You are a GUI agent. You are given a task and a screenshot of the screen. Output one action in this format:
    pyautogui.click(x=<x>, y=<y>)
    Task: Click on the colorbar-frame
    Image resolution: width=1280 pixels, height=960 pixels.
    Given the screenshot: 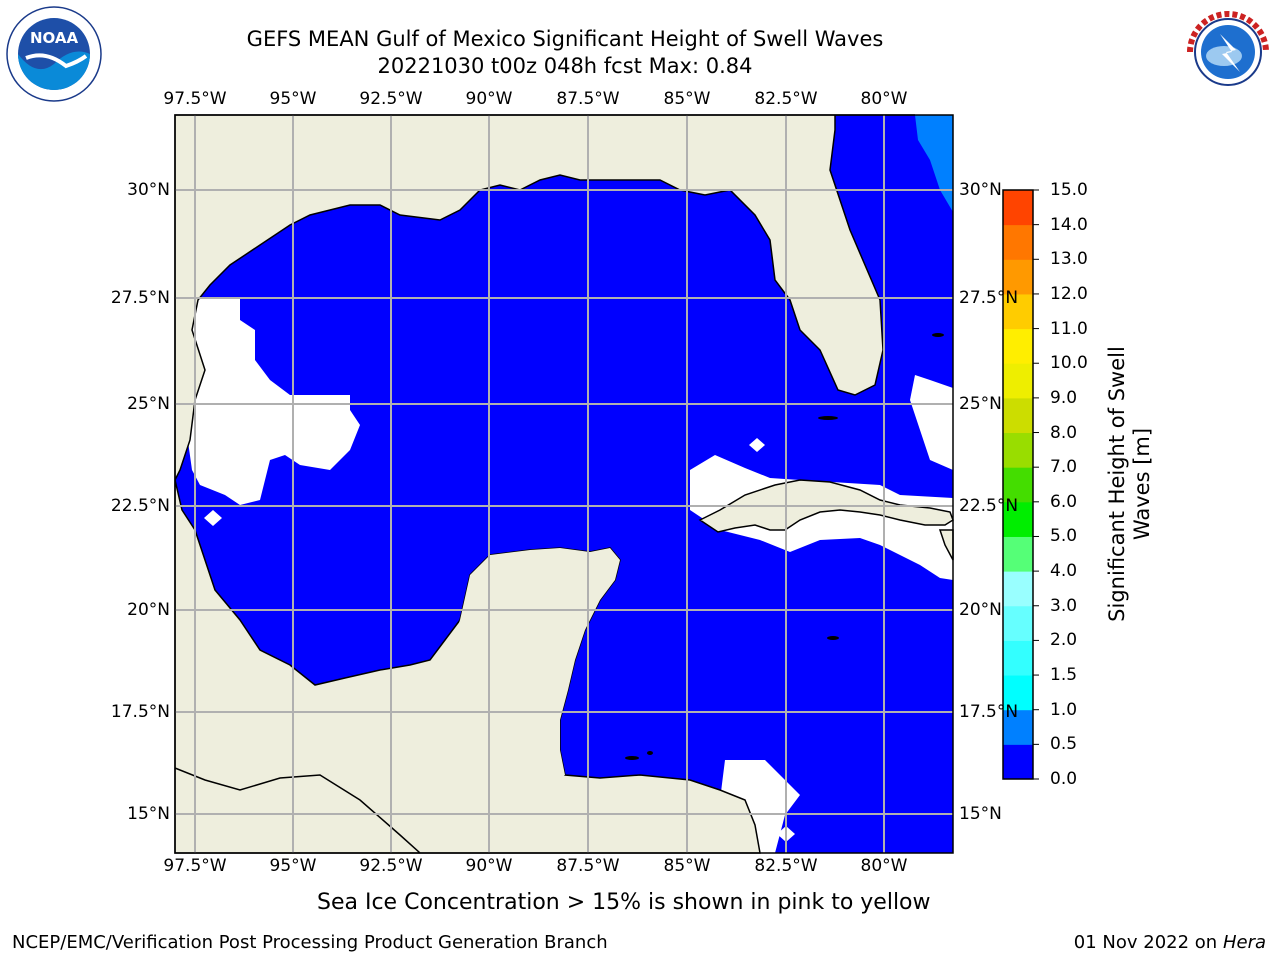 What is the action you would take?
    pyautogui.click(x=1018, y=484)
    